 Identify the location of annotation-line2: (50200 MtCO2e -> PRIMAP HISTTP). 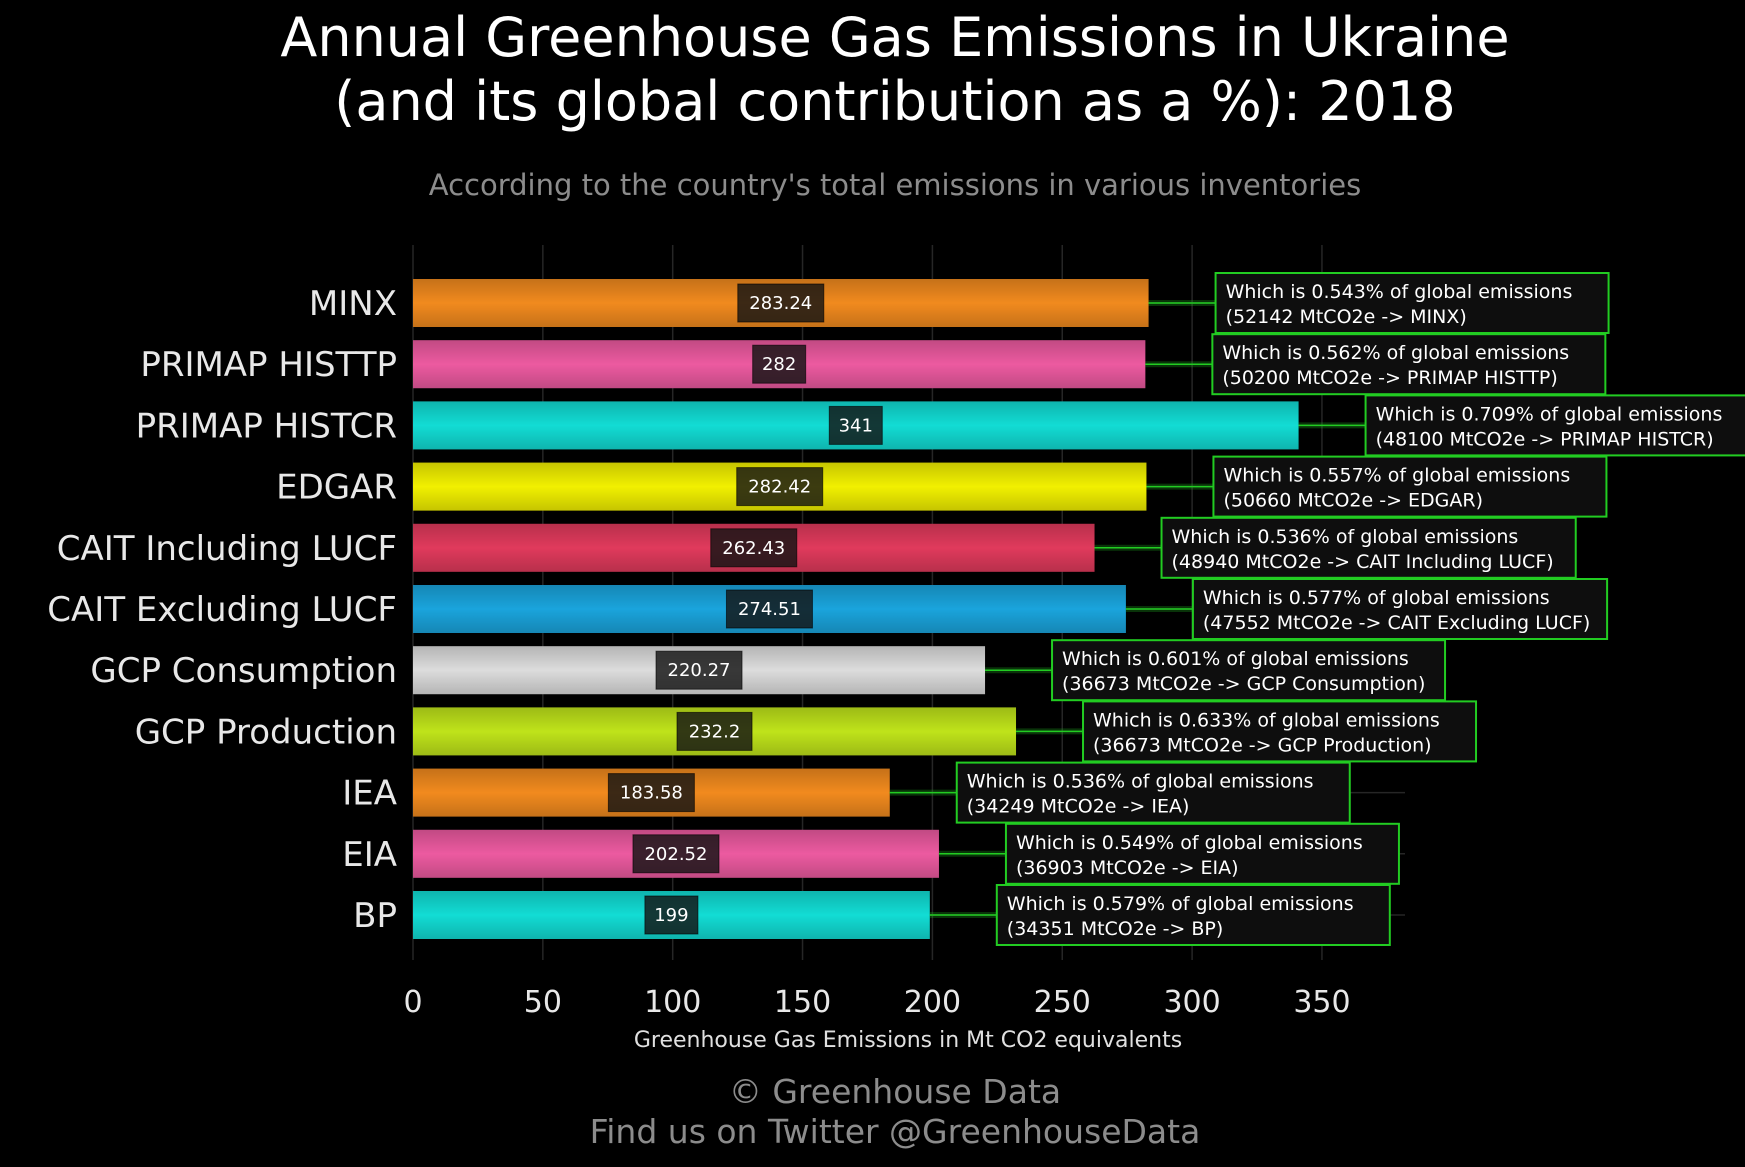
(1389, 378).